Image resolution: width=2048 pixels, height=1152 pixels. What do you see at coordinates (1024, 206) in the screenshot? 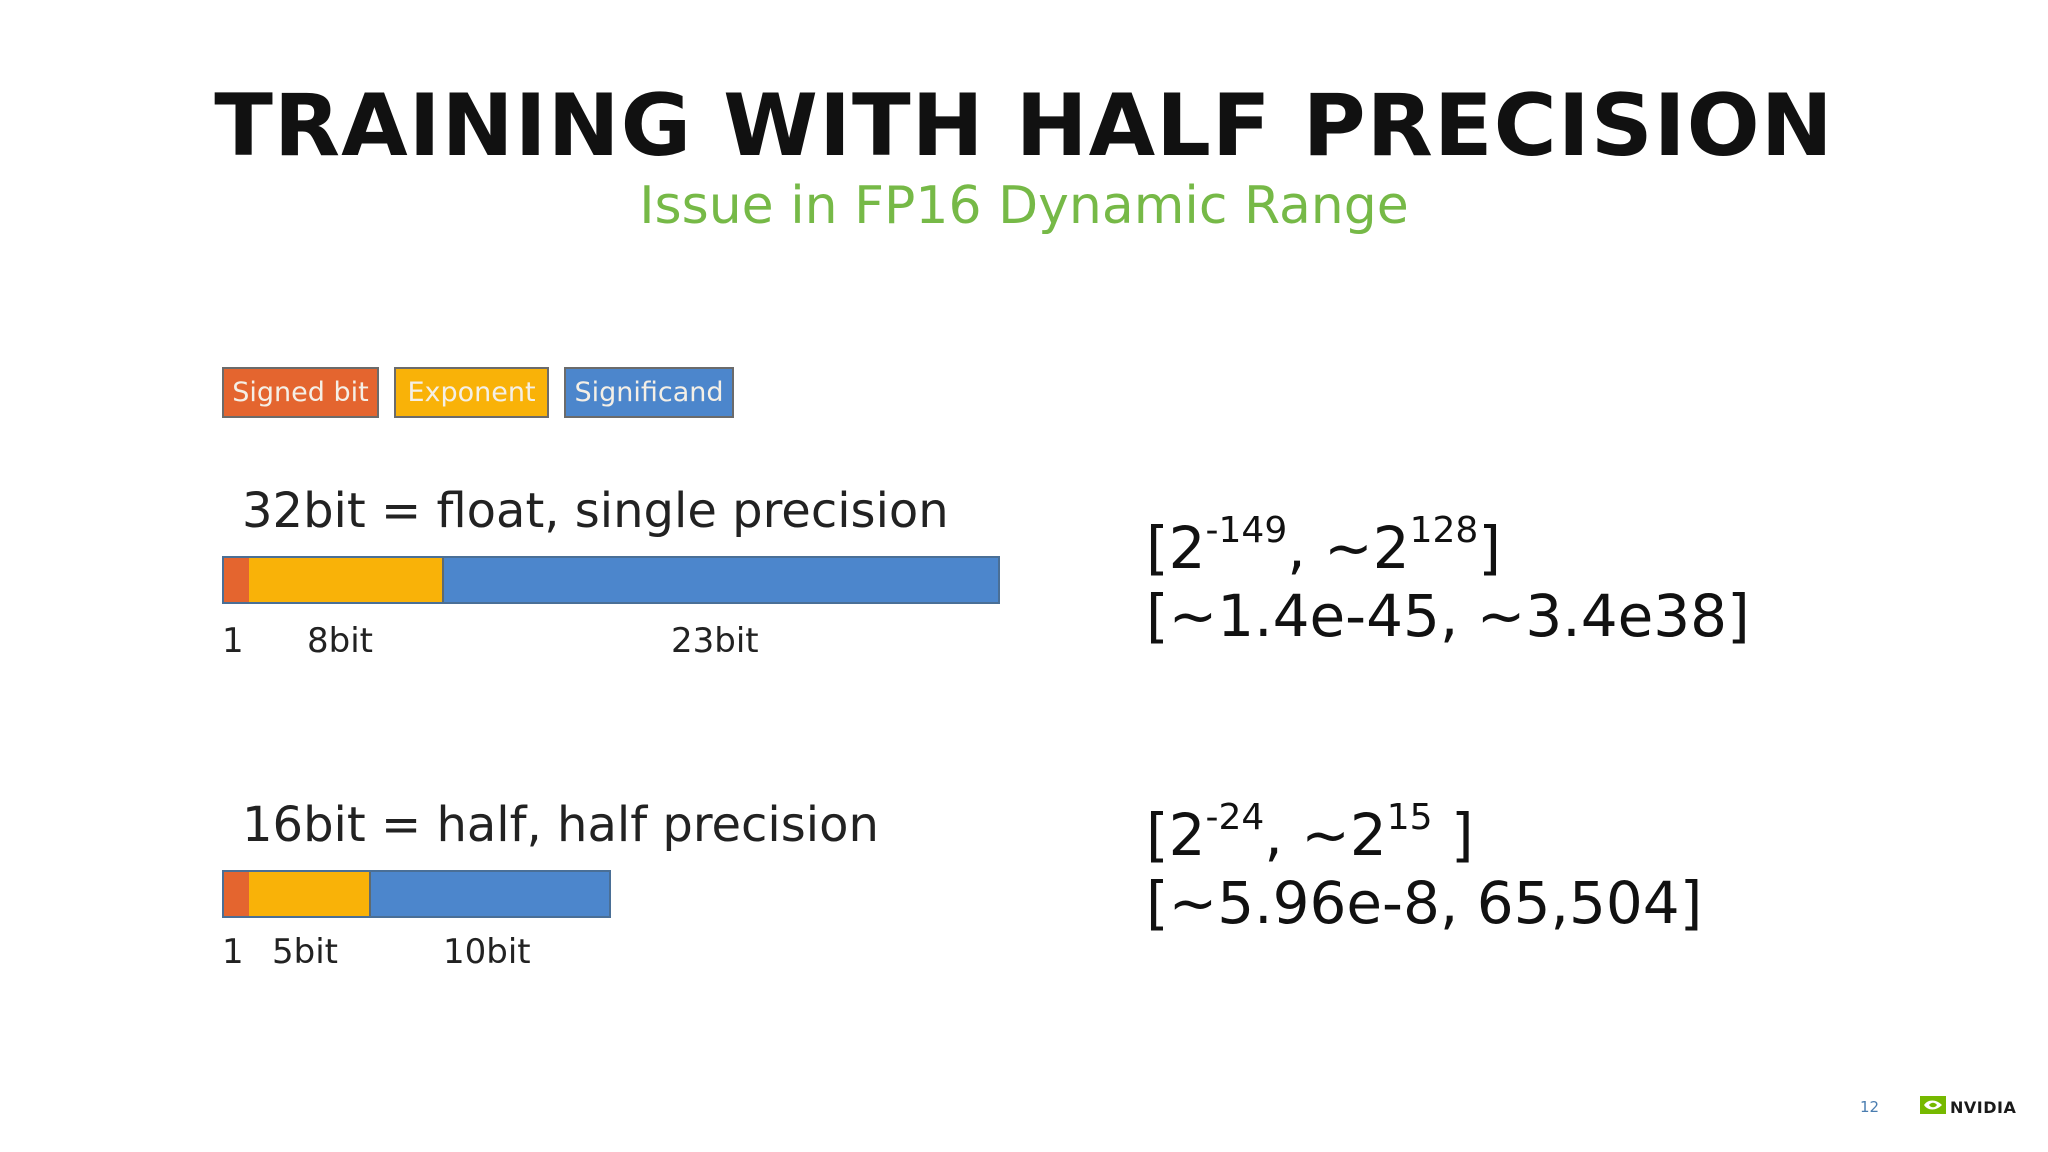
I see `slide-subtitle: Issue in FP16 Dynamic Range` at bounding box center [1024, 206].